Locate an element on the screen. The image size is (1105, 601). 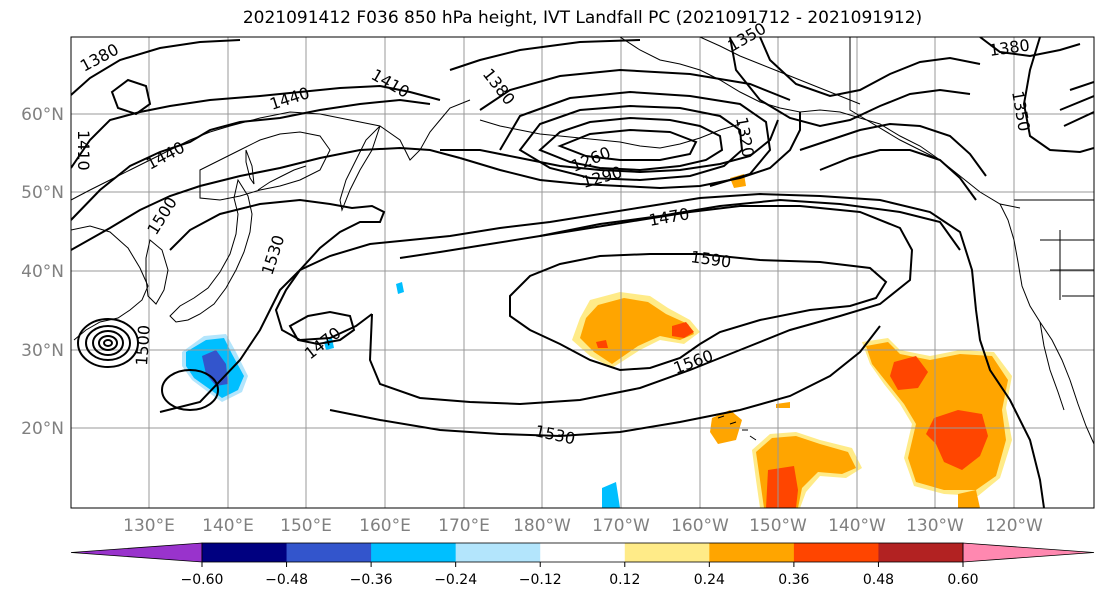
colorbar-tick-label: −0.24 is located at coordinates (455, 580).